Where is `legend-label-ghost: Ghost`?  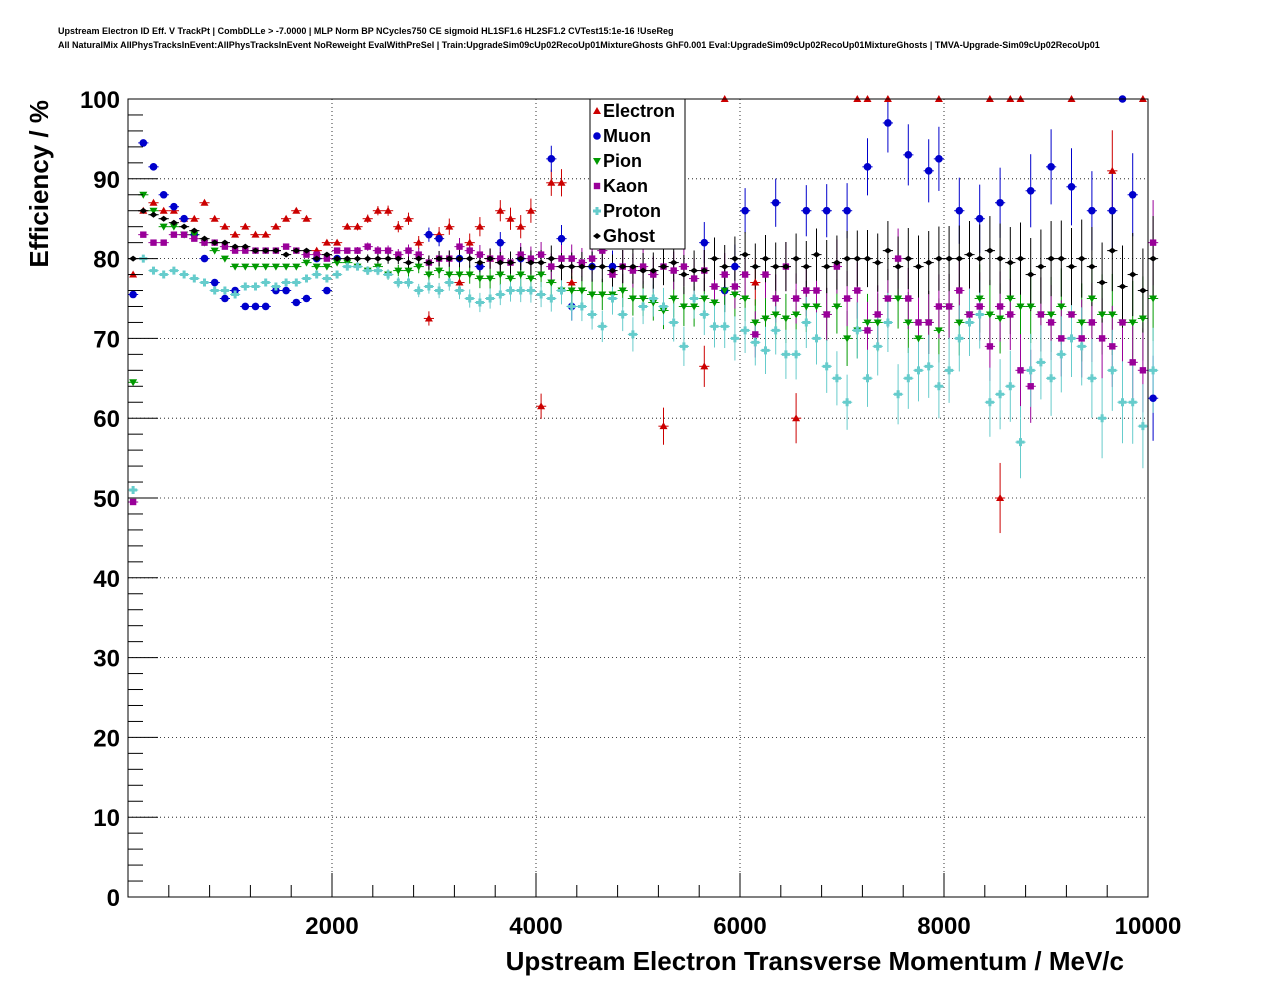 legend-label-ghost: Ghost is located at coordinates (629, 236).